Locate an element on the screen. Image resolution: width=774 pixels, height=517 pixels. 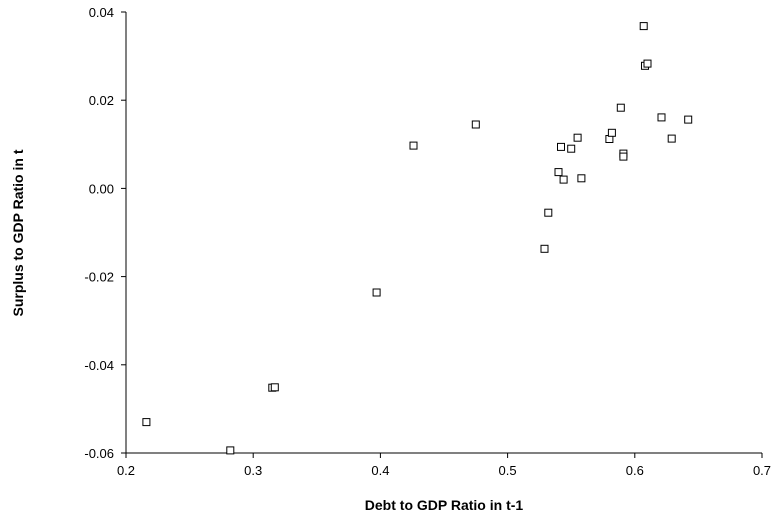
y-tick-label: -0.06 is located at coordinates (99, 453).